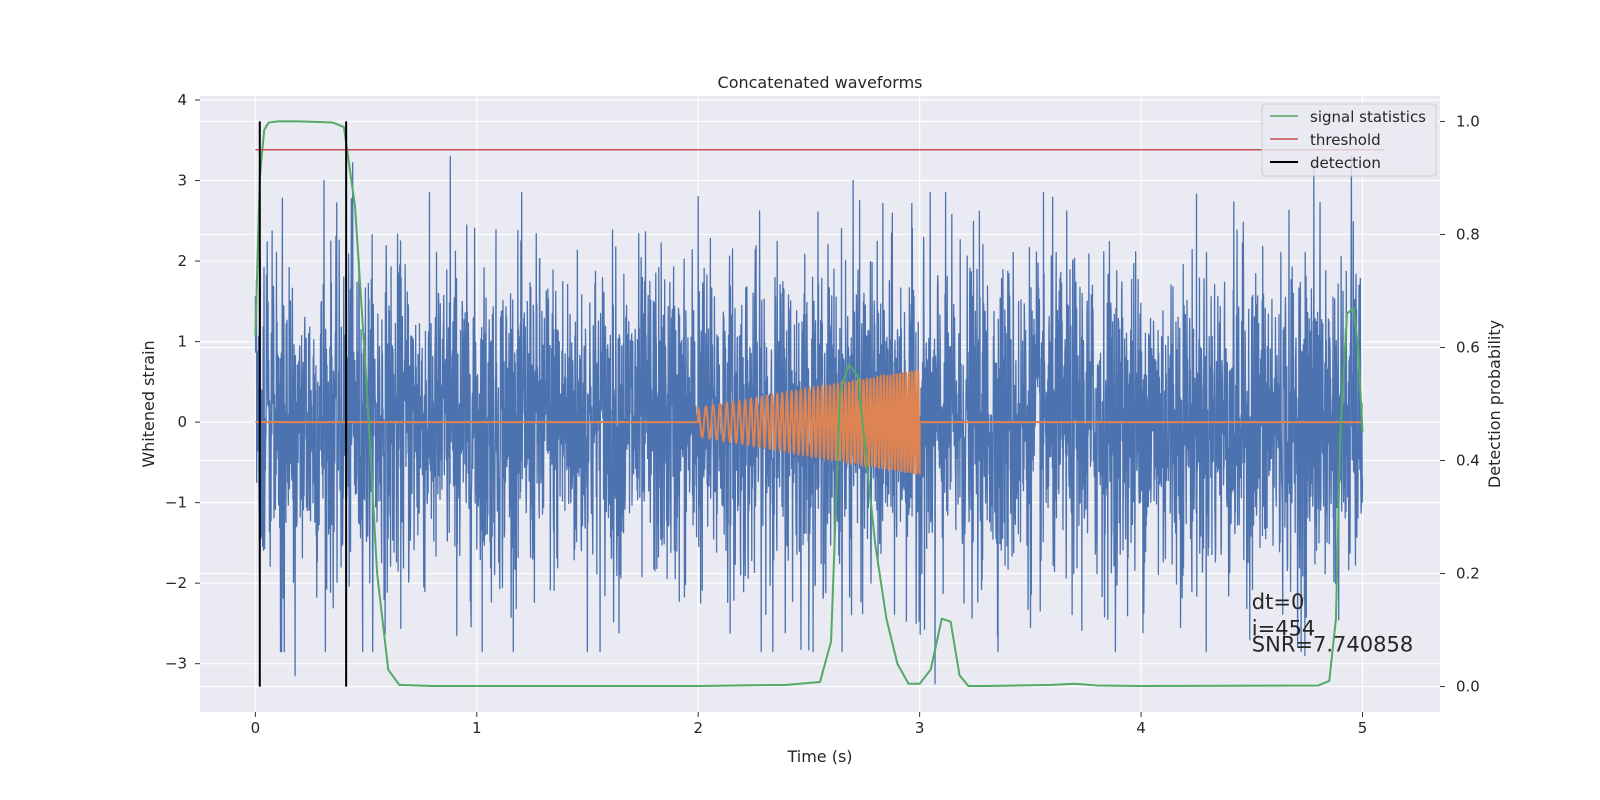  What do you see at coordinates (1468, 461) in the screenshot?
I see `y-right-tick-label: 0.4` at bounding box center [1468, 461].